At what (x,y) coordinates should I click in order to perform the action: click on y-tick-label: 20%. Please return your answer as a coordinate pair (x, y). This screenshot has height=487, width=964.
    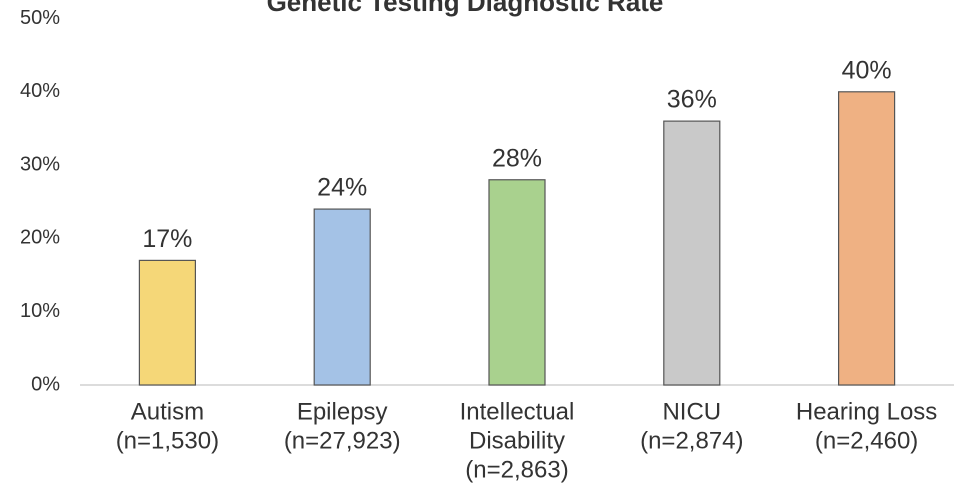
    Looking at the image, I should click on (40, 238).